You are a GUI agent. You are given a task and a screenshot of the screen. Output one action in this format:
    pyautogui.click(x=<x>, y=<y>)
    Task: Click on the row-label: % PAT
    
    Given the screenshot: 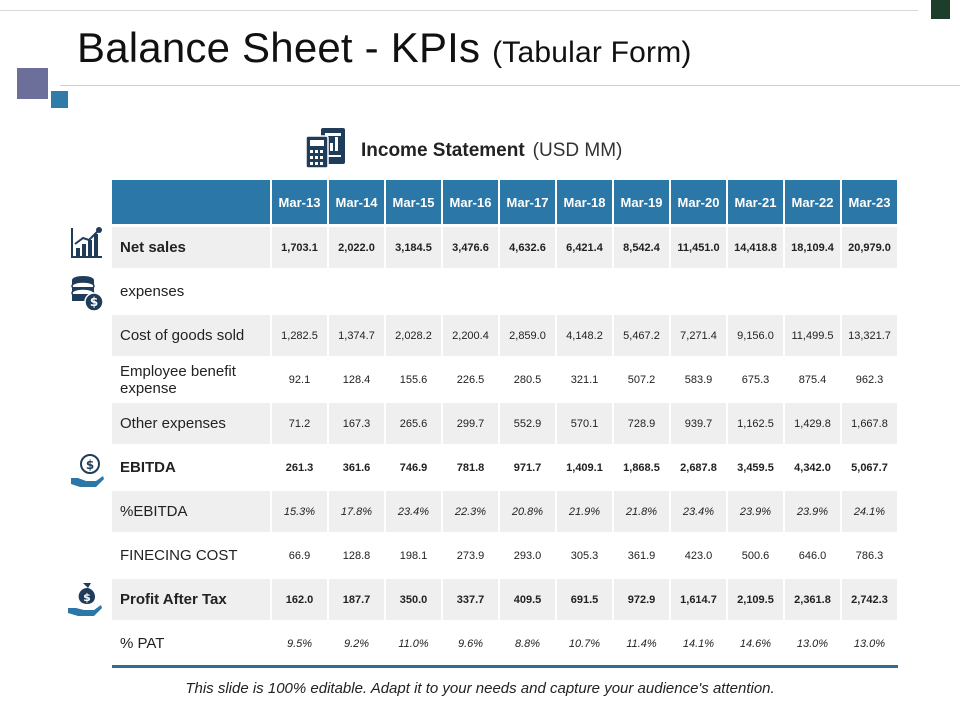 What is the action you would take?
    pyautogui.click(x=142, y=643)
    